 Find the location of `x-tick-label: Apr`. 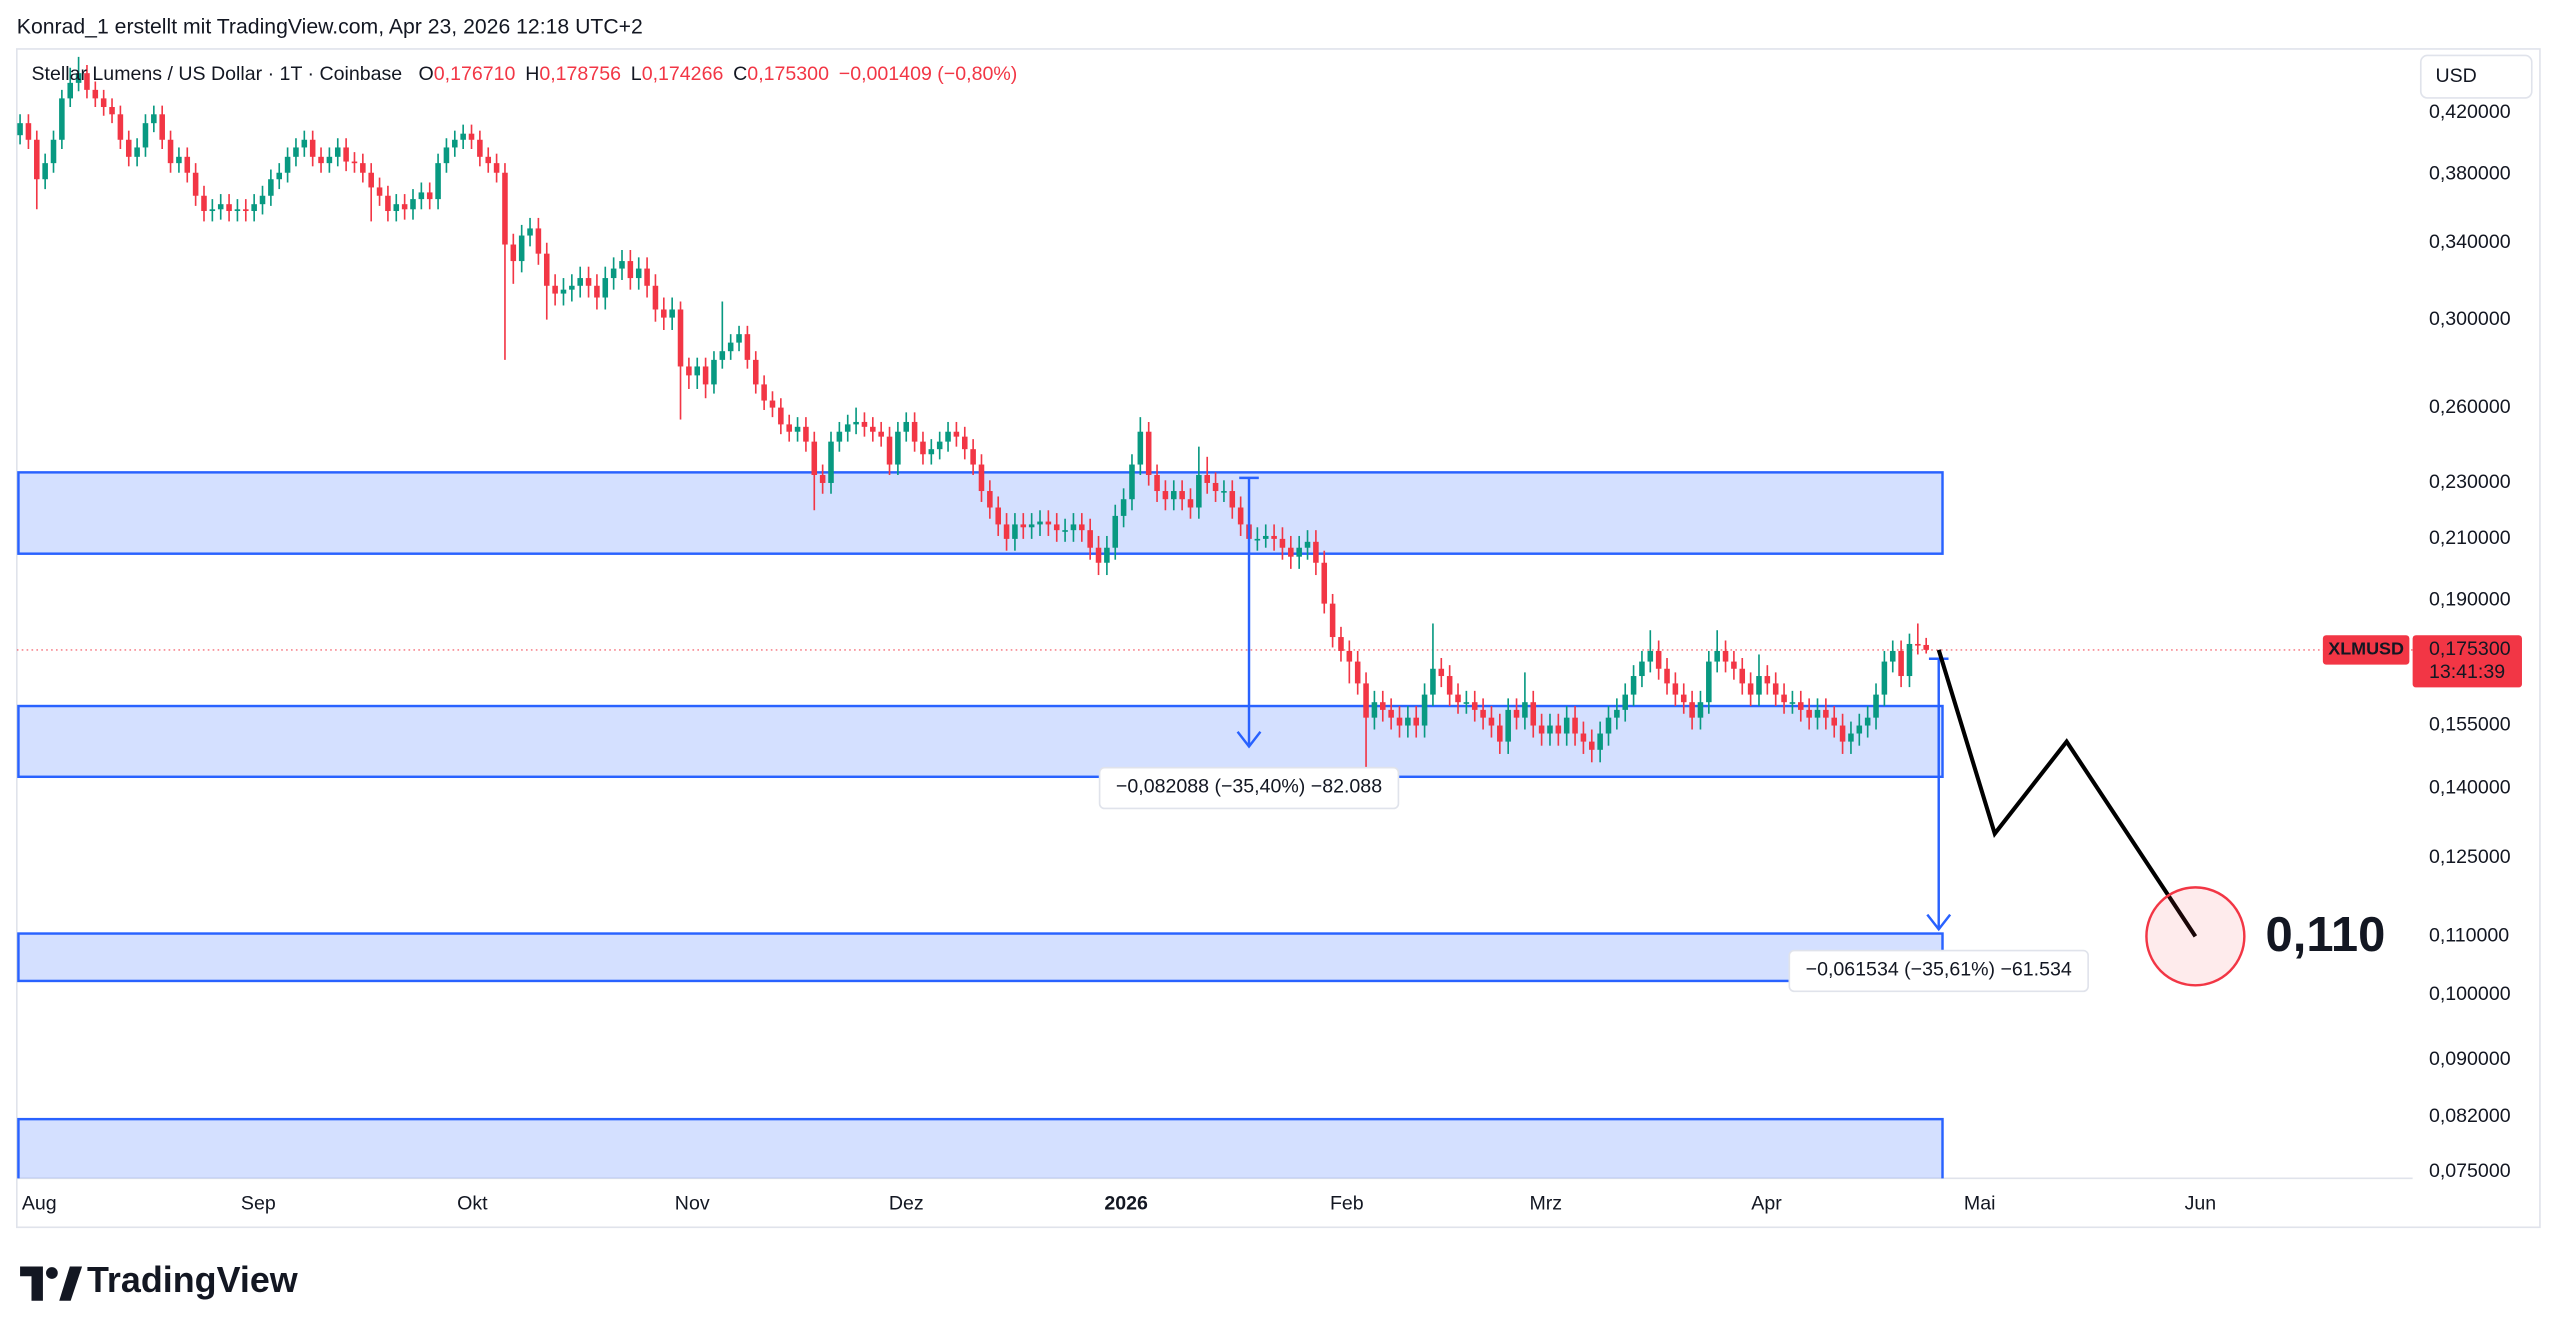

x-tick-label: Apr is located at coordinates (1766, 1204).